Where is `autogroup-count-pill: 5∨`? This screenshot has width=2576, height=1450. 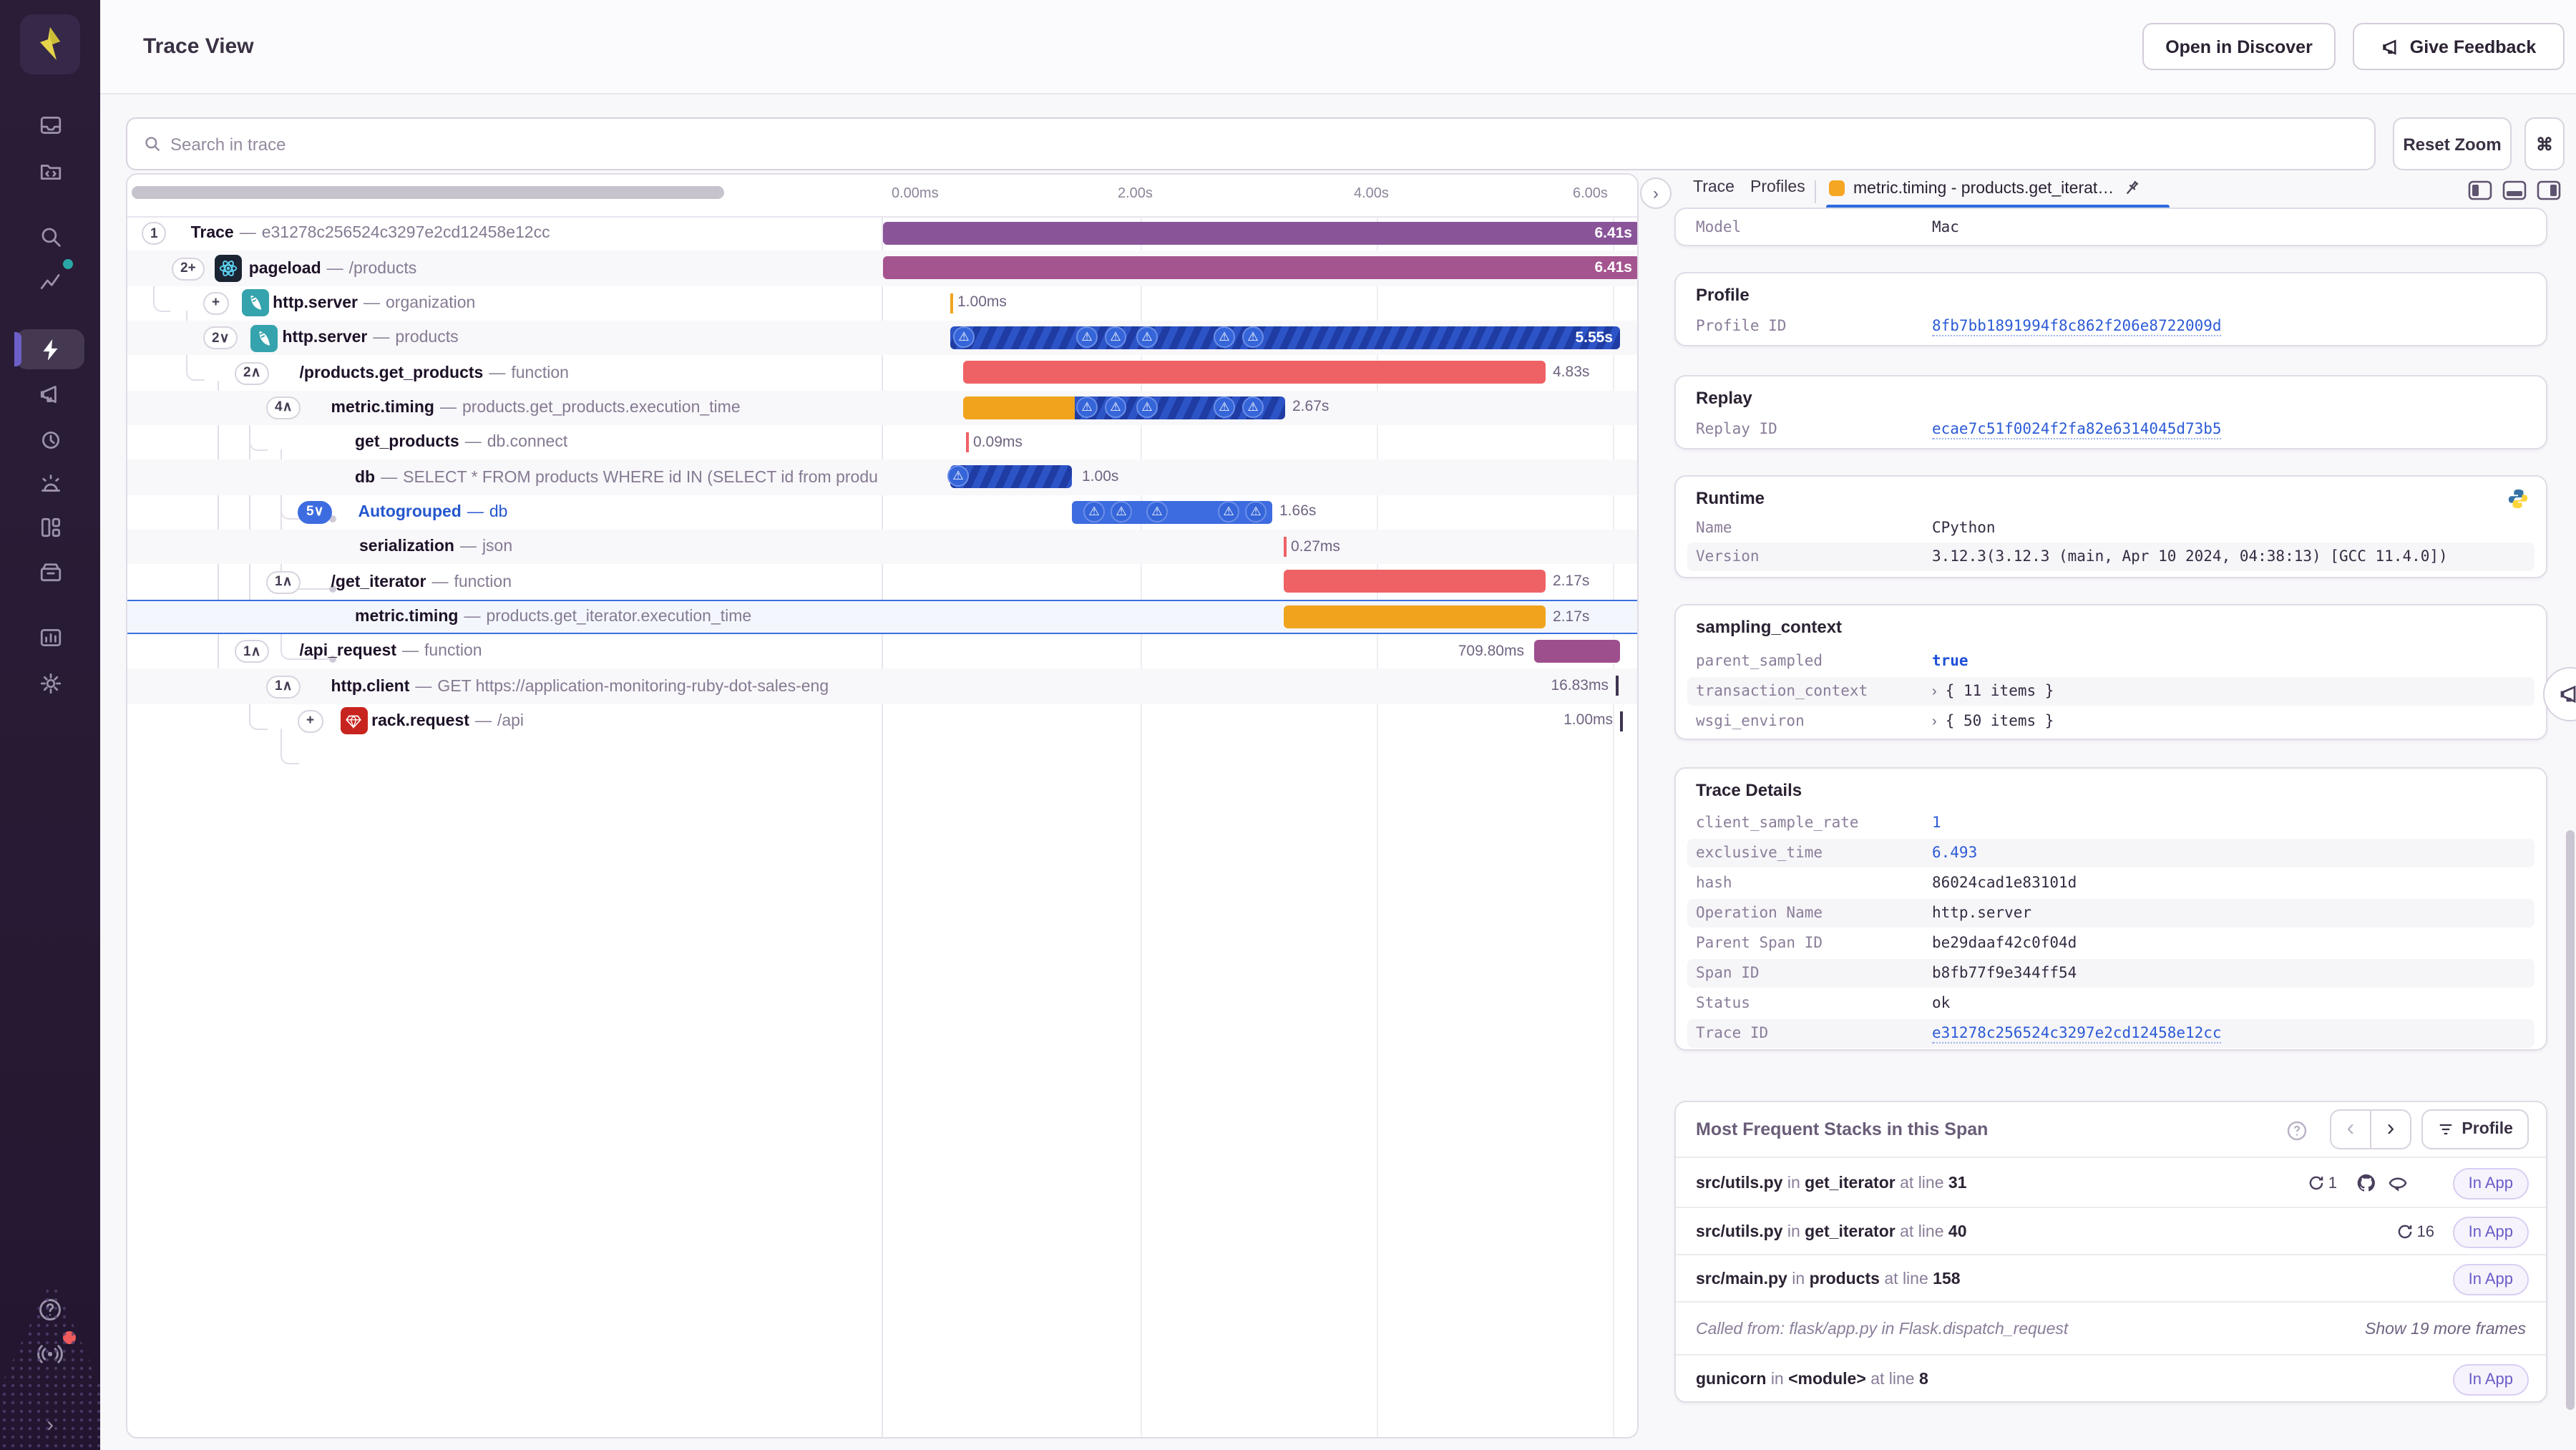 autogroup-count-pill: 5∨ is located at coordinates (315, 512).